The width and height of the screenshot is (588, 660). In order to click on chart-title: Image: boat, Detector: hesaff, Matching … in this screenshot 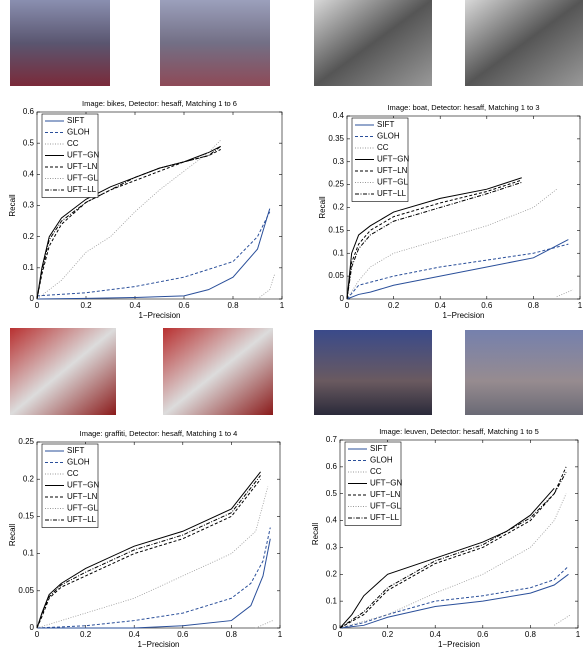, I will do `click(463, 107)`.